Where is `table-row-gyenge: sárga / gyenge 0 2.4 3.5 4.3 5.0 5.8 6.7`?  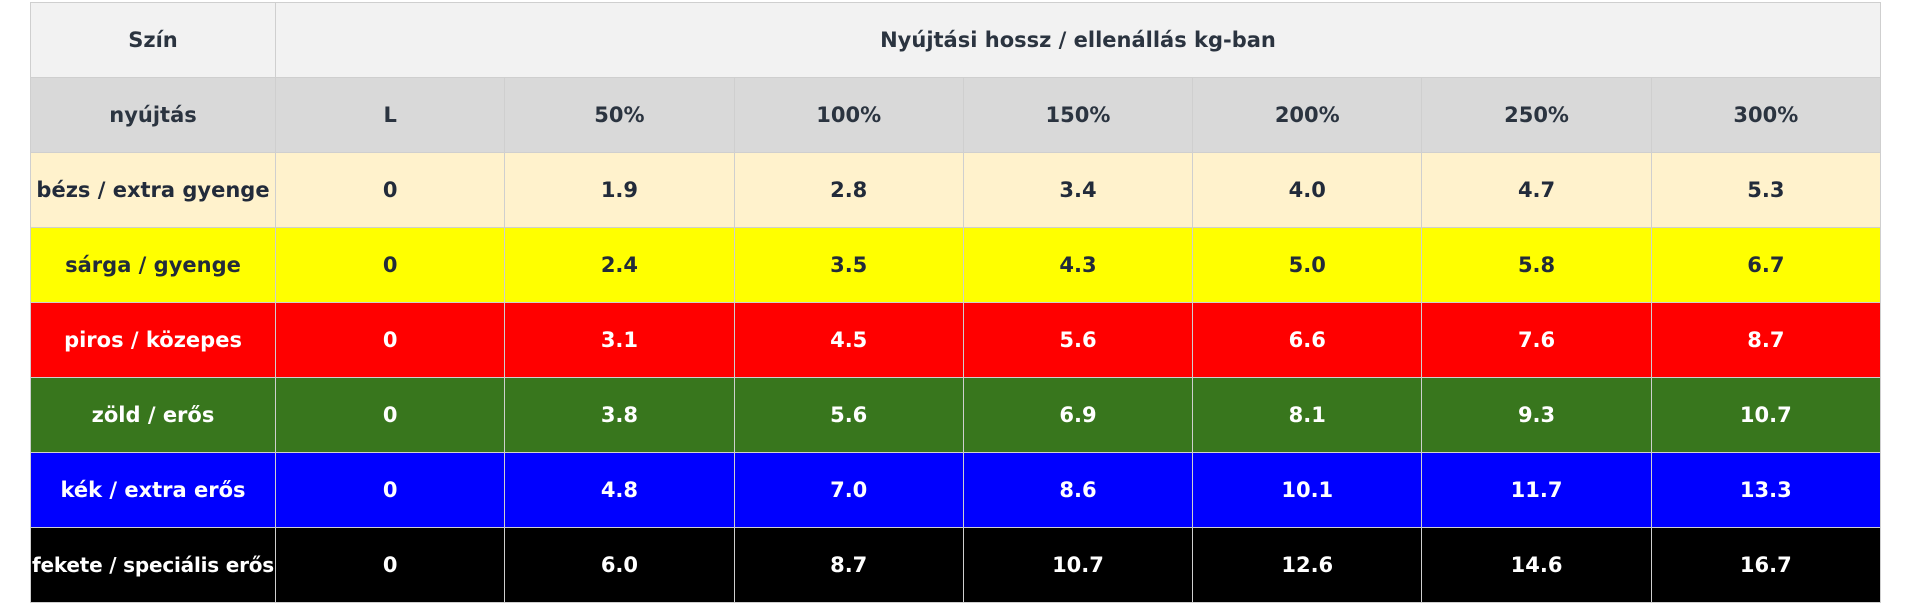 table-row-gyenge: sárga / gyenge 0 2.4 3.5 4.3 5.0 5.8 6.7 is located at coordinates (956, 265).